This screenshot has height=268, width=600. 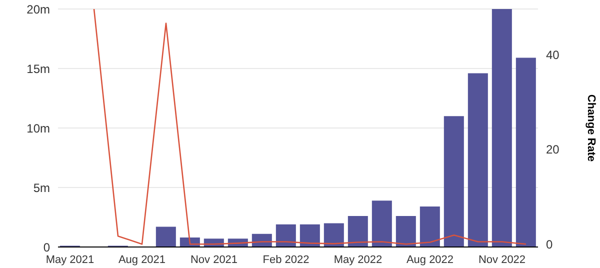 I want to click on x-tick-label: Aug 2022, so click(x=430, y=260).